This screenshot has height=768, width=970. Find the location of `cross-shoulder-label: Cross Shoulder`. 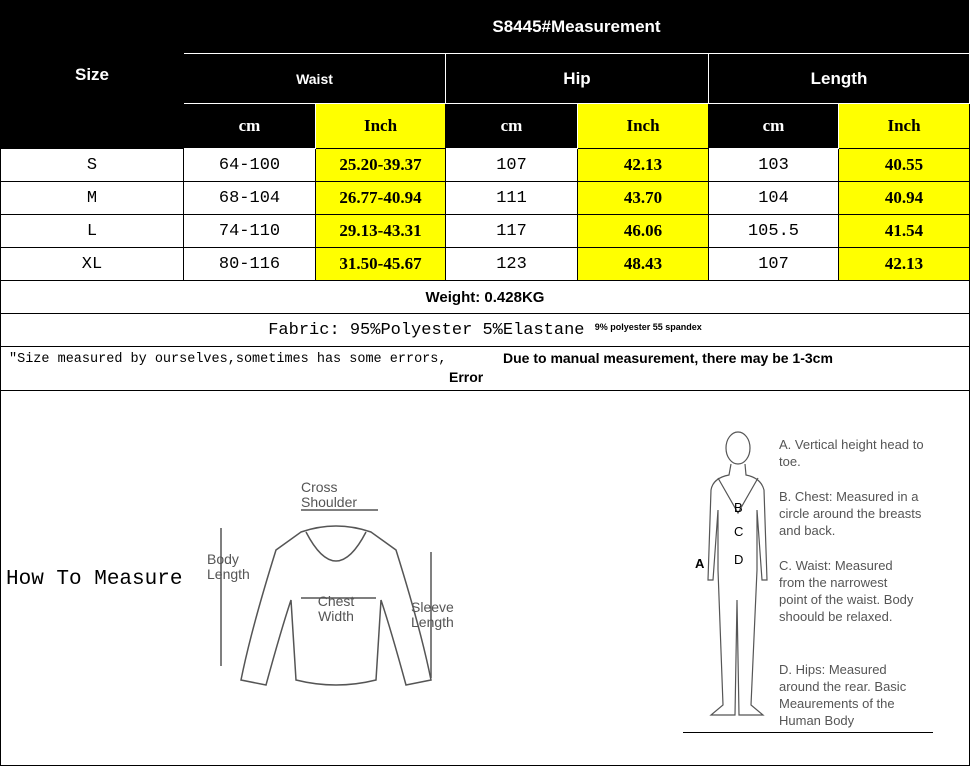

cross-shoulder-label: Cross Shoulder is located at coordinates (329, 494).